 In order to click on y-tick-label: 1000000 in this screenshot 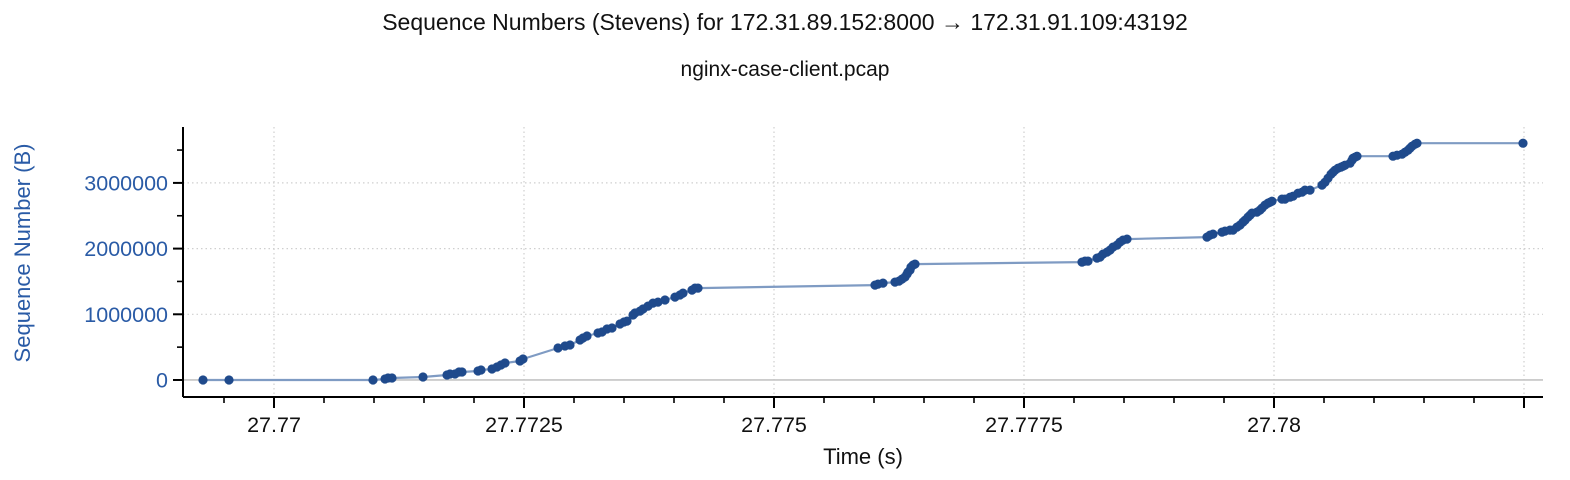, I will do `click(126, 315)`.